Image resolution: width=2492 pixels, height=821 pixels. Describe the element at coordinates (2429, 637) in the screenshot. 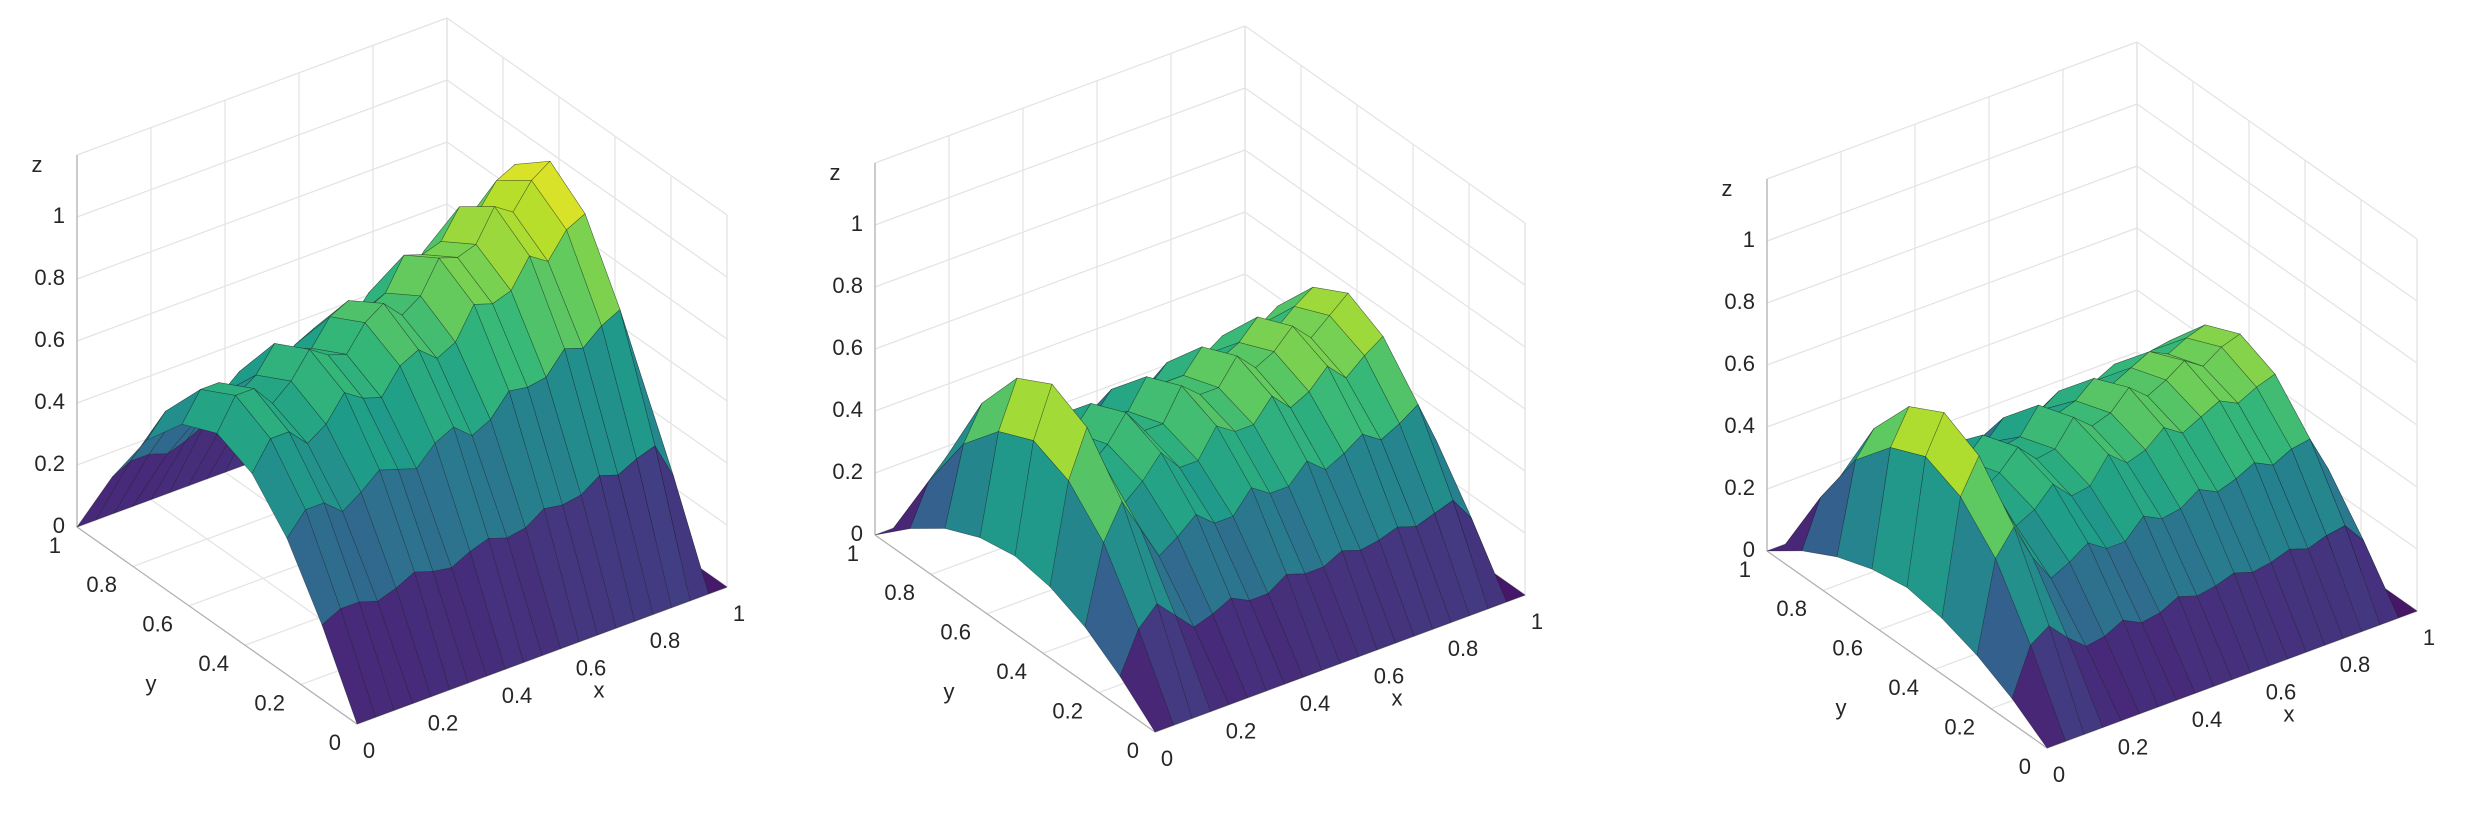

I see `x-tick-label: 1` at that location.